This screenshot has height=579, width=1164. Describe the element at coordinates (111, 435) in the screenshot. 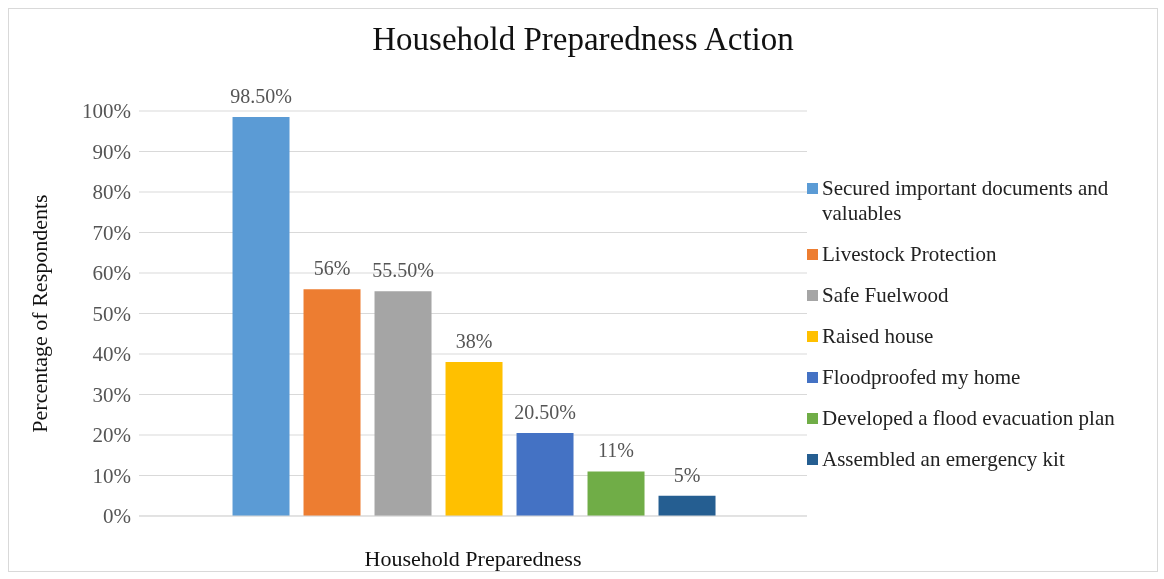

I see `y-tick-label: 20%` at that location.